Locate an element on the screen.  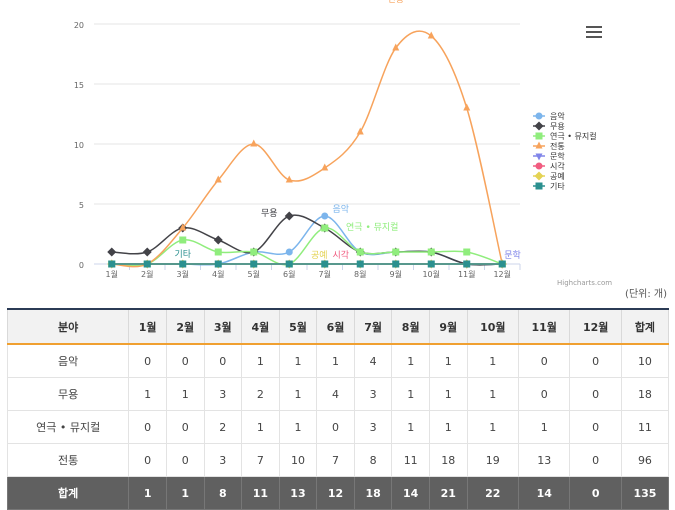
table-row: 연극 • 뮤지컬 0 0 2 1 1 0 3 1 1 1 1 0 11 is located at coordinates (338, 427).